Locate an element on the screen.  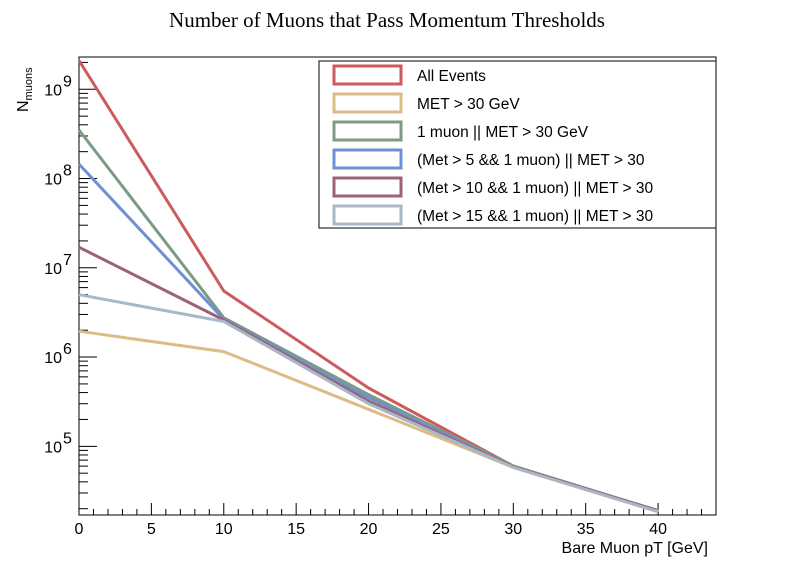
x-tick-label: 30 is located at coordinates (513, 529).